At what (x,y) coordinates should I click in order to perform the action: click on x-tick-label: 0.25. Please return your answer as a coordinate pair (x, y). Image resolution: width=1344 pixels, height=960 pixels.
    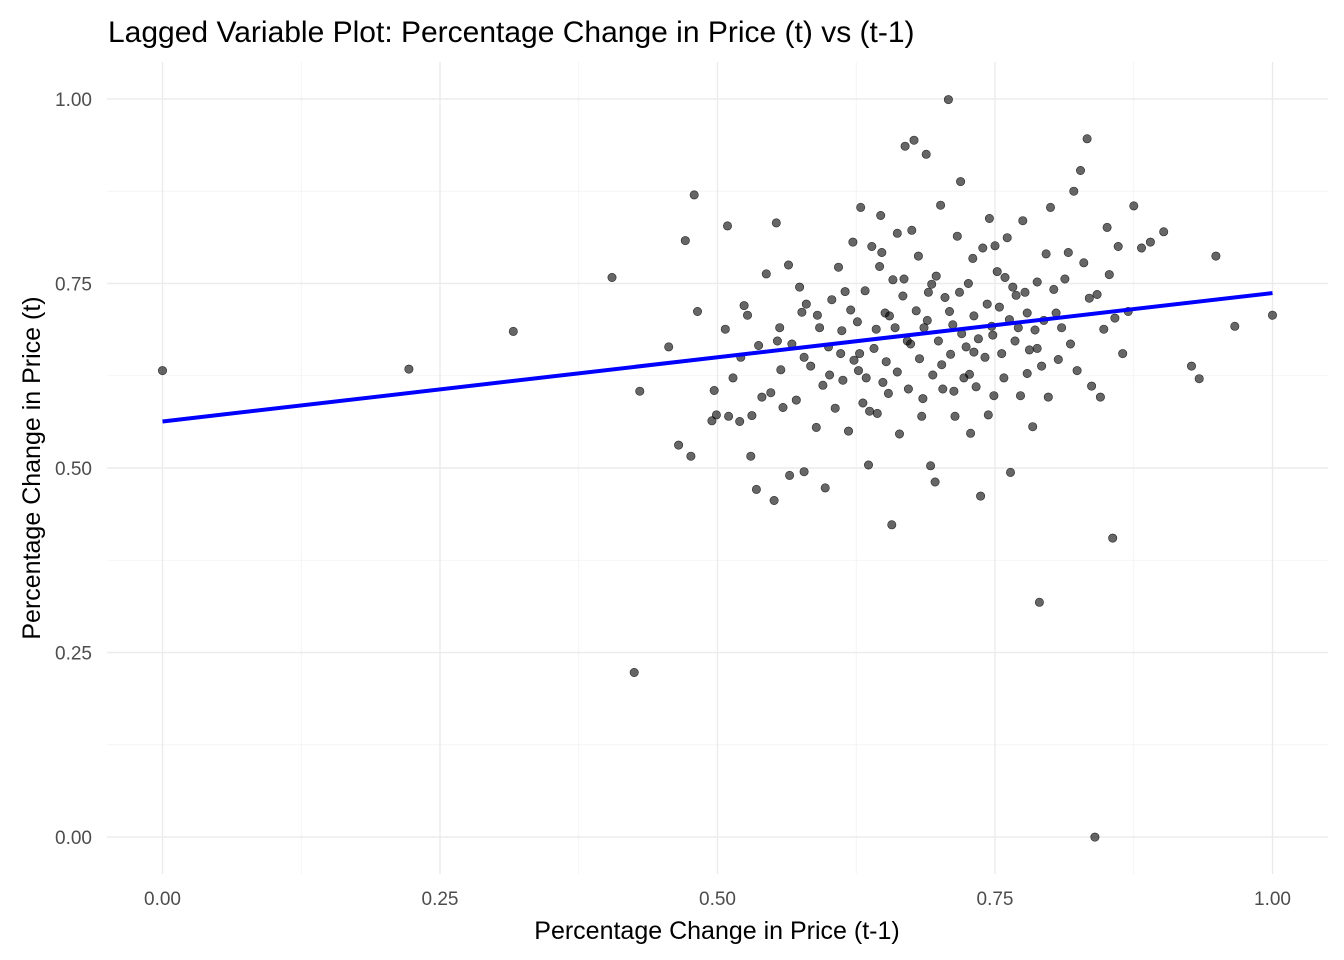
    Looking at the image, I should click on (440, 899).